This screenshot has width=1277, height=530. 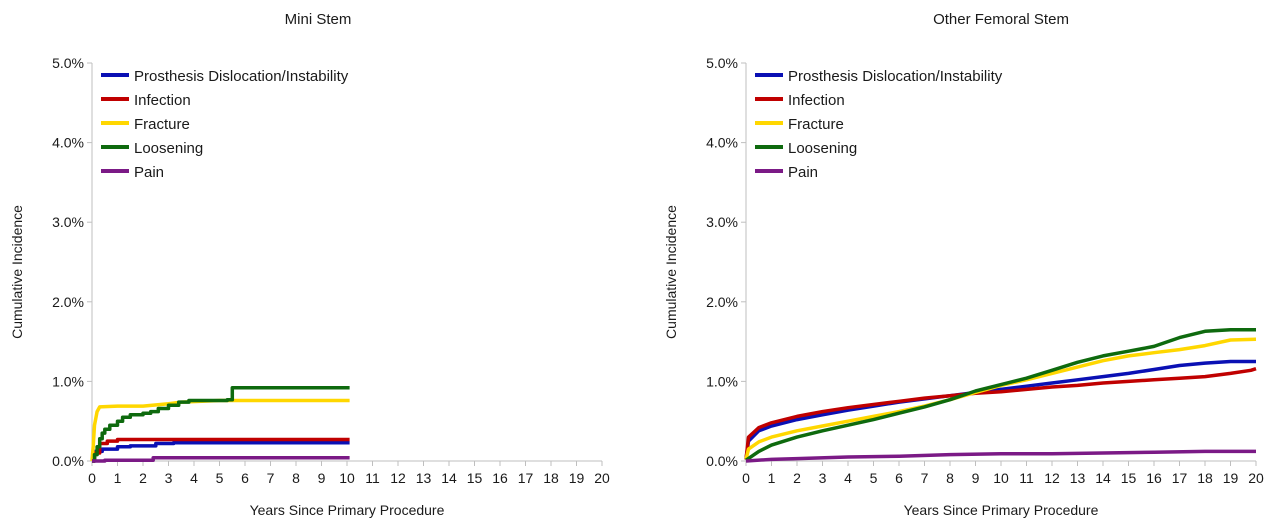 What do you see at coordinates (1001, 19) in the screenshot?
I see `chart-title: Other Femoral Stem` at bounding box center [1001, 19].